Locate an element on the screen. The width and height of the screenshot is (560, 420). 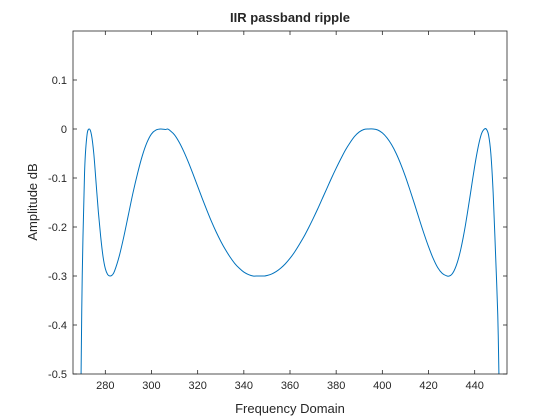
y-tick-label: -0.2 is located at coordinates (57, 228).